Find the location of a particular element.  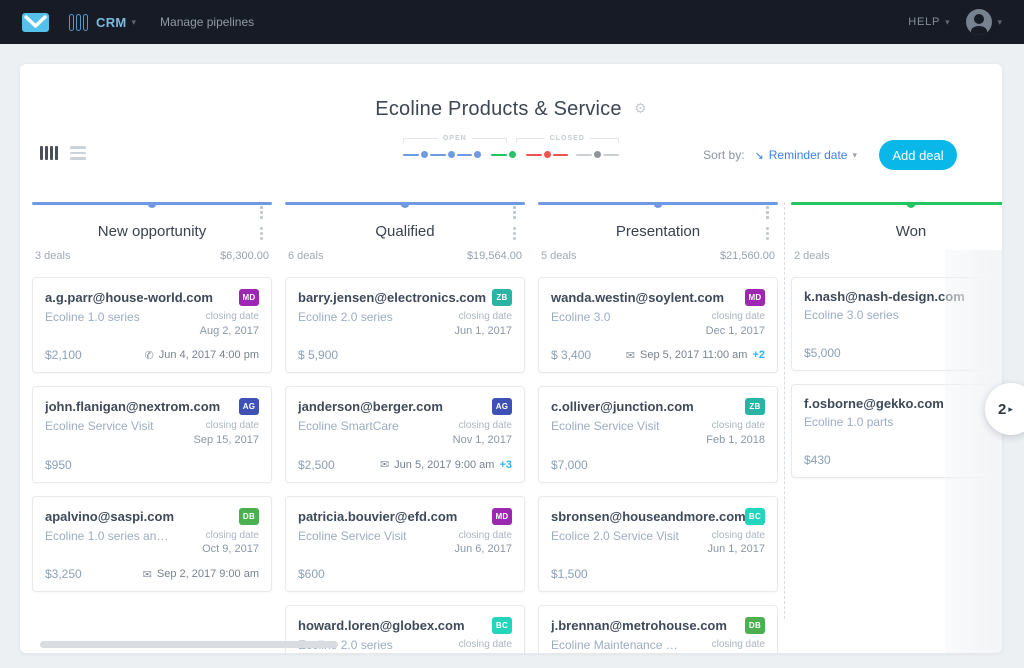

manage-pipelines-link: Manage pipelines is located at coordinates (207, 22).